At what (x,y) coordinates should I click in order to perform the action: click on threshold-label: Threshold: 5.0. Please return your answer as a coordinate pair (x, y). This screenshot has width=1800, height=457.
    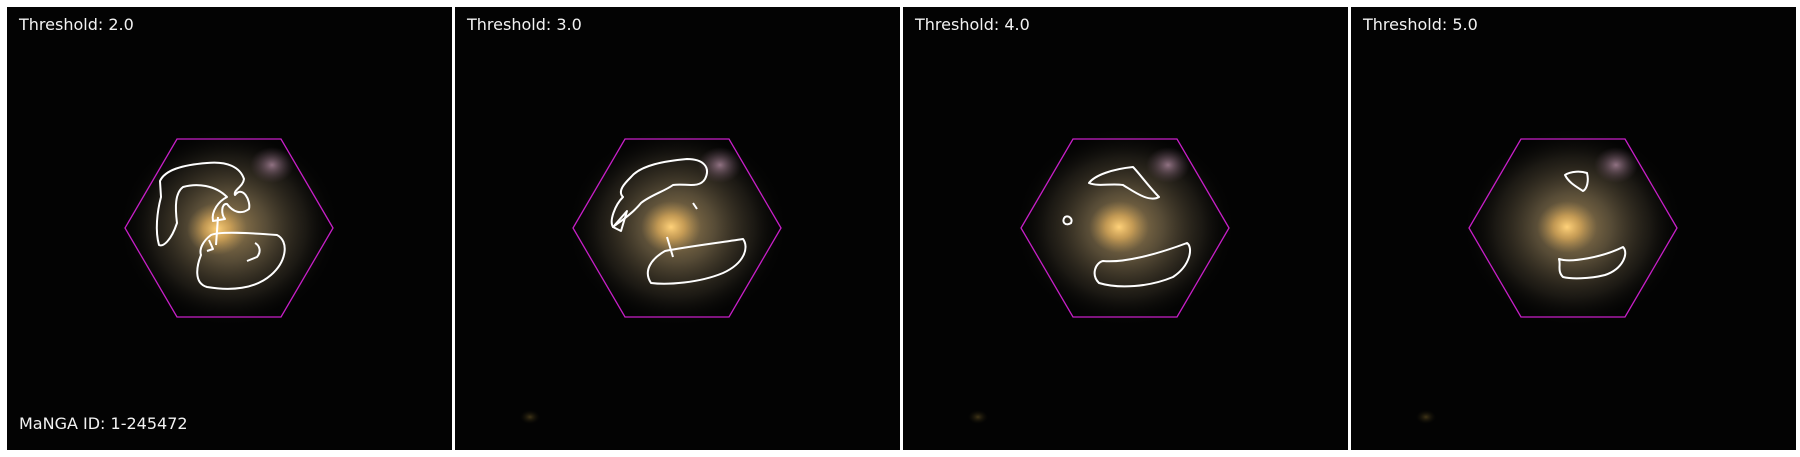
    Looking at the image, I should click on (1420, 24).